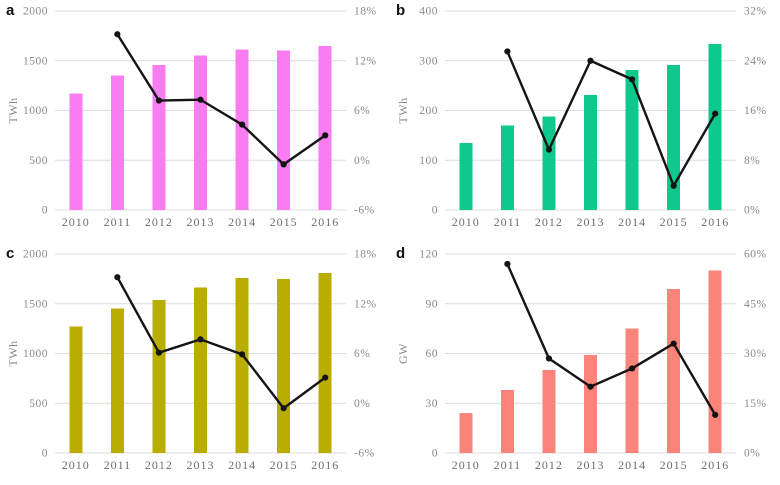 The width and height of the screenshot is (780, 485). What do you see at coordinates (10, 10) in the screenshot?
I see `panel-label-a: a` at bounding box center [10, 10].